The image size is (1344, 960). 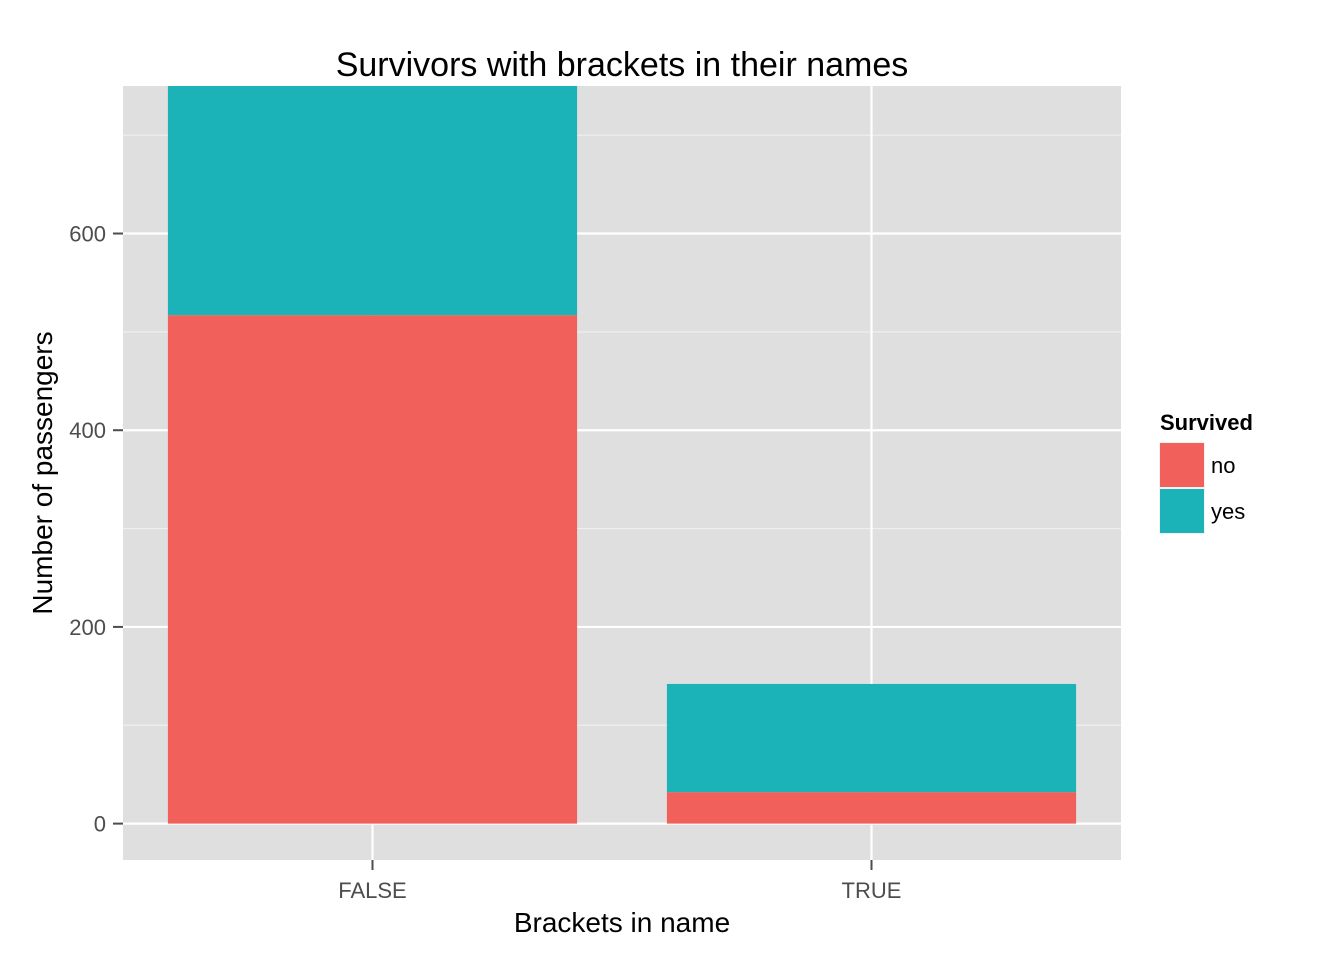 What do you see at coordinates (87, 430) in the screenshot?
I see `y-tick-label: 400` at bounding box center [87, 430].